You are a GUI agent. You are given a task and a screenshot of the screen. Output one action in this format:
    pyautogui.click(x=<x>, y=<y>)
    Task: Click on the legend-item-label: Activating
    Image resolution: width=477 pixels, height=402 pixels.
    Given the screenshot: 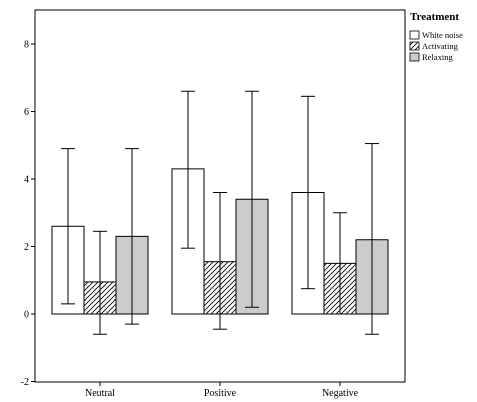 What is the action you would take?
    pyautogui.click(x=440, y=46)
    